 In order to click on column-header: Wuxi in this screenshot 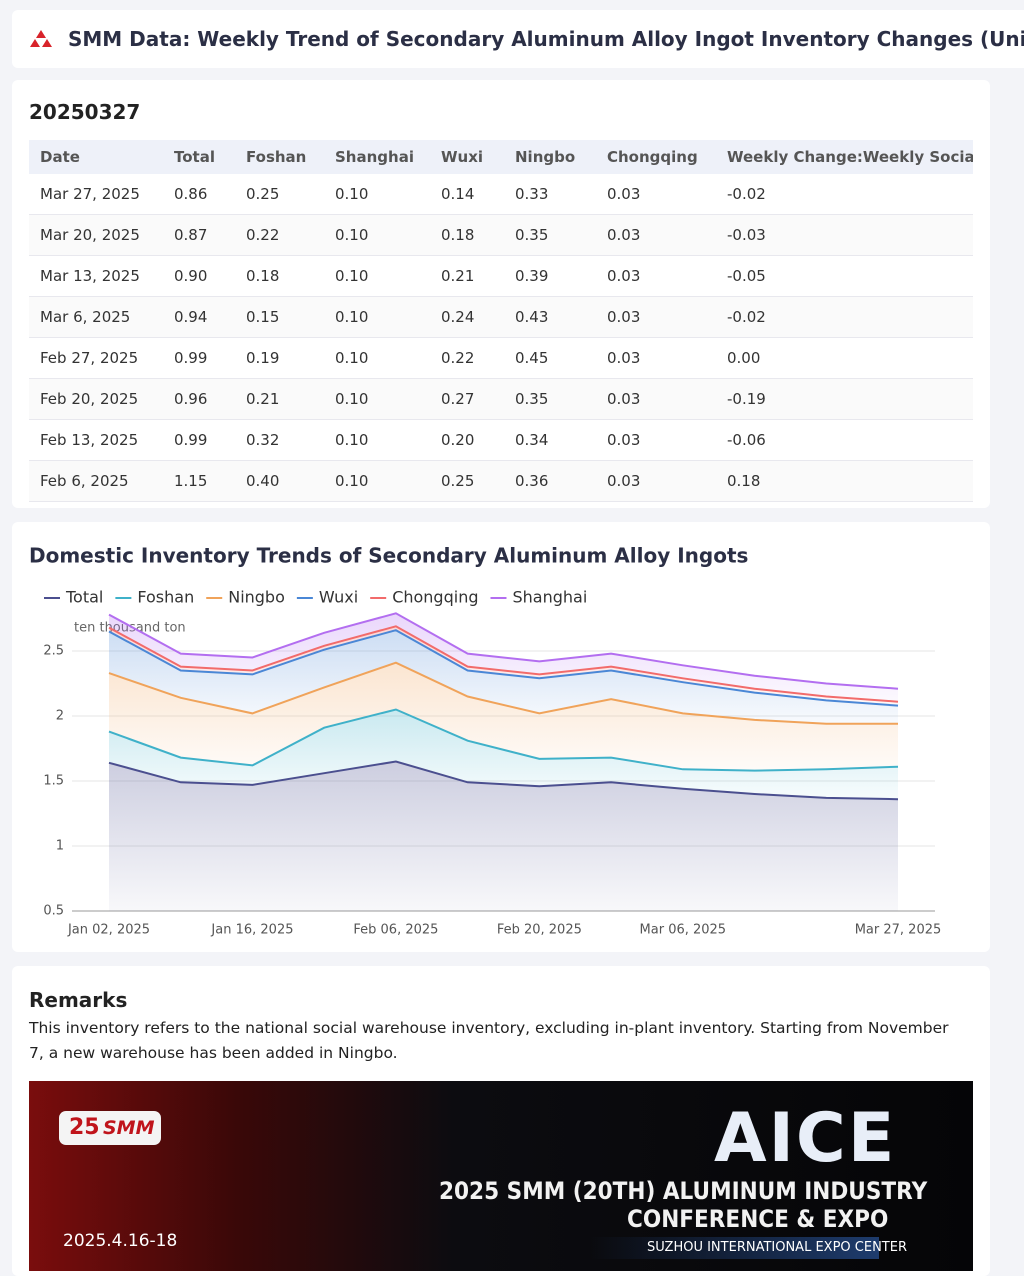, I will do `click(467, 157)`.